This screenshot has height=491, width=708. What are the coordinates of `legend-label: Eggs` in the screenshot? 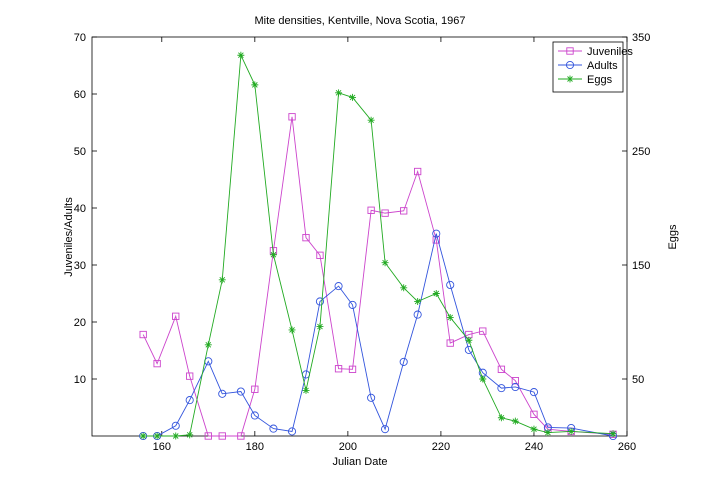 It's located at (600, 80).